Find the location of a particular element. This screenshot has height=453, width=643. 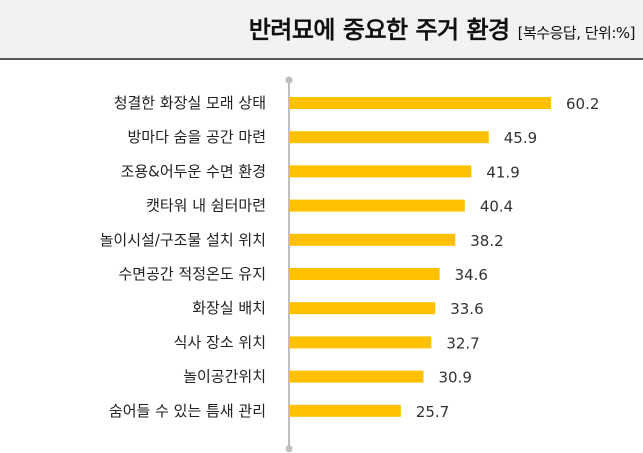

value-label: 60.2 is located at coordinates (582, 104).